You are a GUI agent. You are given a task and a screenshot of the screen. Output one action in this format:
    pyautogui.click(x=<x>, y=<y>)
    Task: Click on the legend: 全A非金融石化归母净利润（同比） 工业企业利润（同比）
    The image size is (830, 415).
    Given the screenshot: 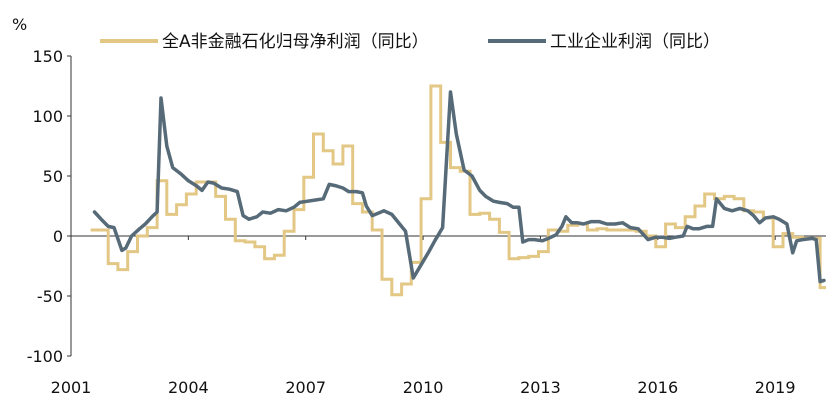 What is the action you would take?
    pyautogui.click(x=410, y=42)
    